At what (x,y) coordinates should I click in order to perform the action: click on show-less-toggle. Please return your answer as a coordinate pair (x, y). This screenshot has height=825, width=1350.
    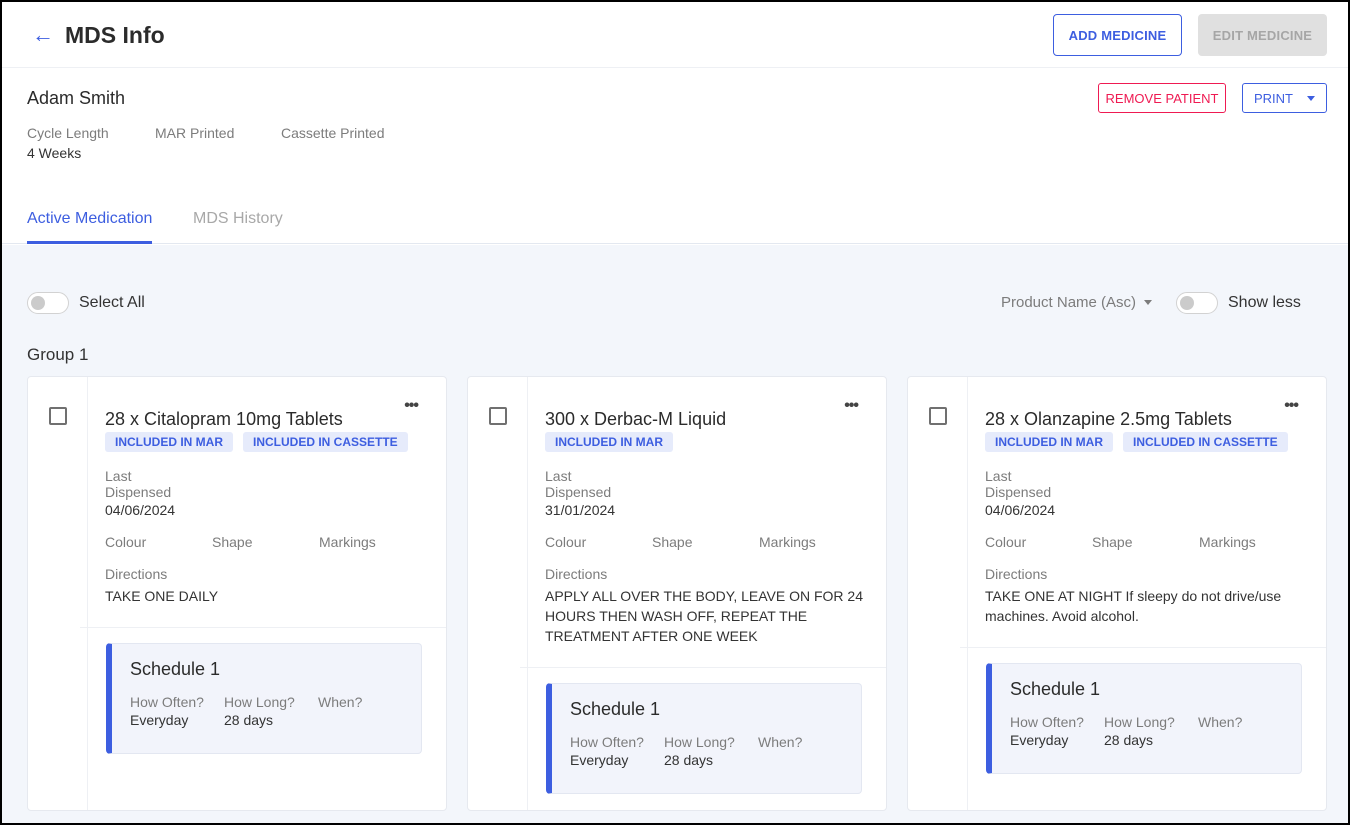
    Looking at the image, I should click on (1197, 303).